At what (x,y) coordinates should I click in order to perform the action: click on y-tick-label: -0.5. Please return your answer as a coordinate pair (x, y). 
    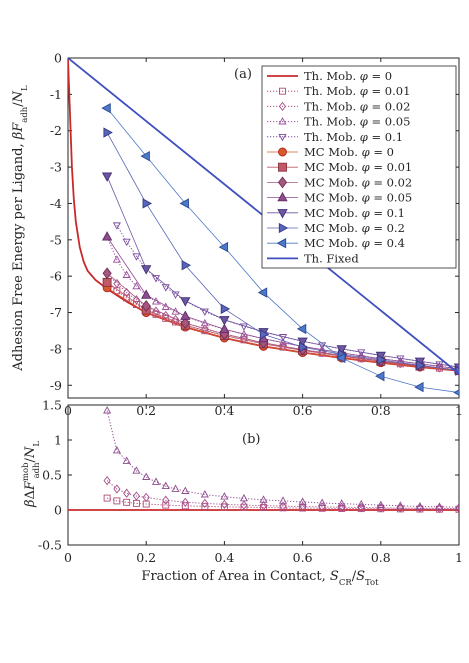
    Looking at the image, I should click on (50, 545).